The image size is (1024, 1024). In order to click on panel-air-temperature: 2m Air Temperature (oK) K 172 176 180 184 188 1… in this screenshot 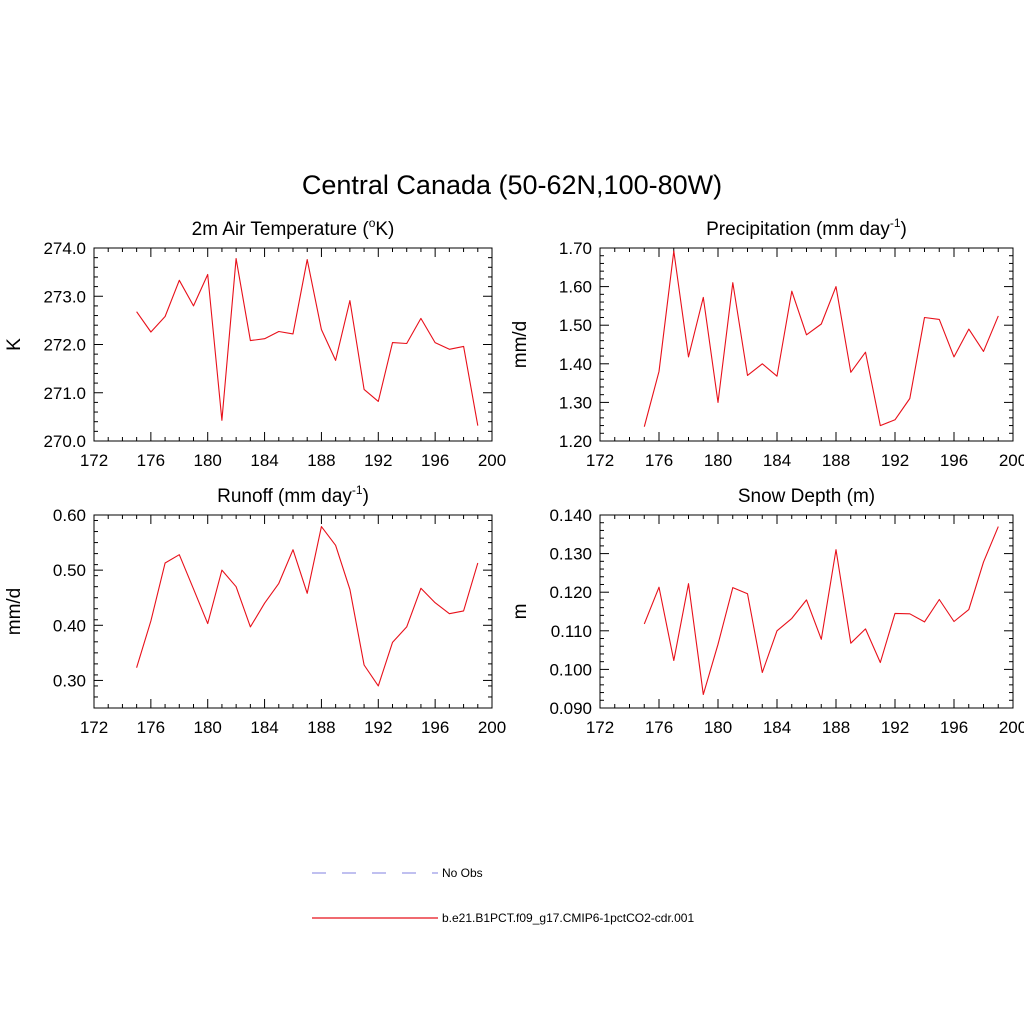, I will do `click(255, 343)`.